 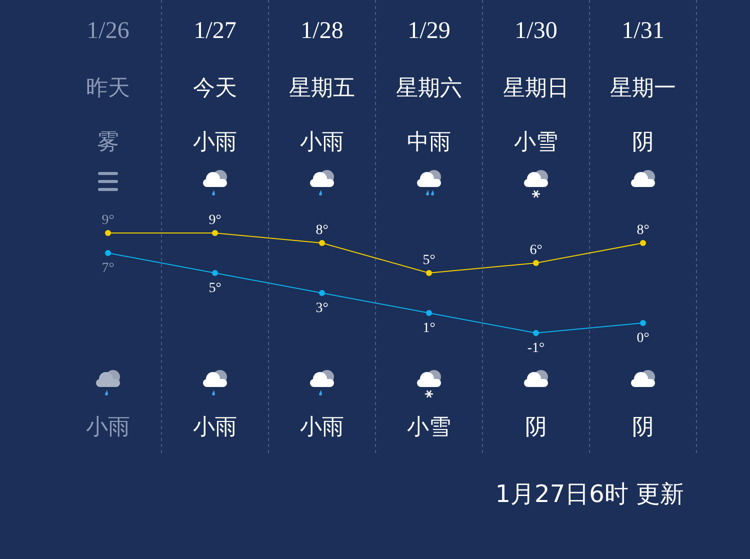 I want to click on data-label: -1°, so click(x=536, y=348).